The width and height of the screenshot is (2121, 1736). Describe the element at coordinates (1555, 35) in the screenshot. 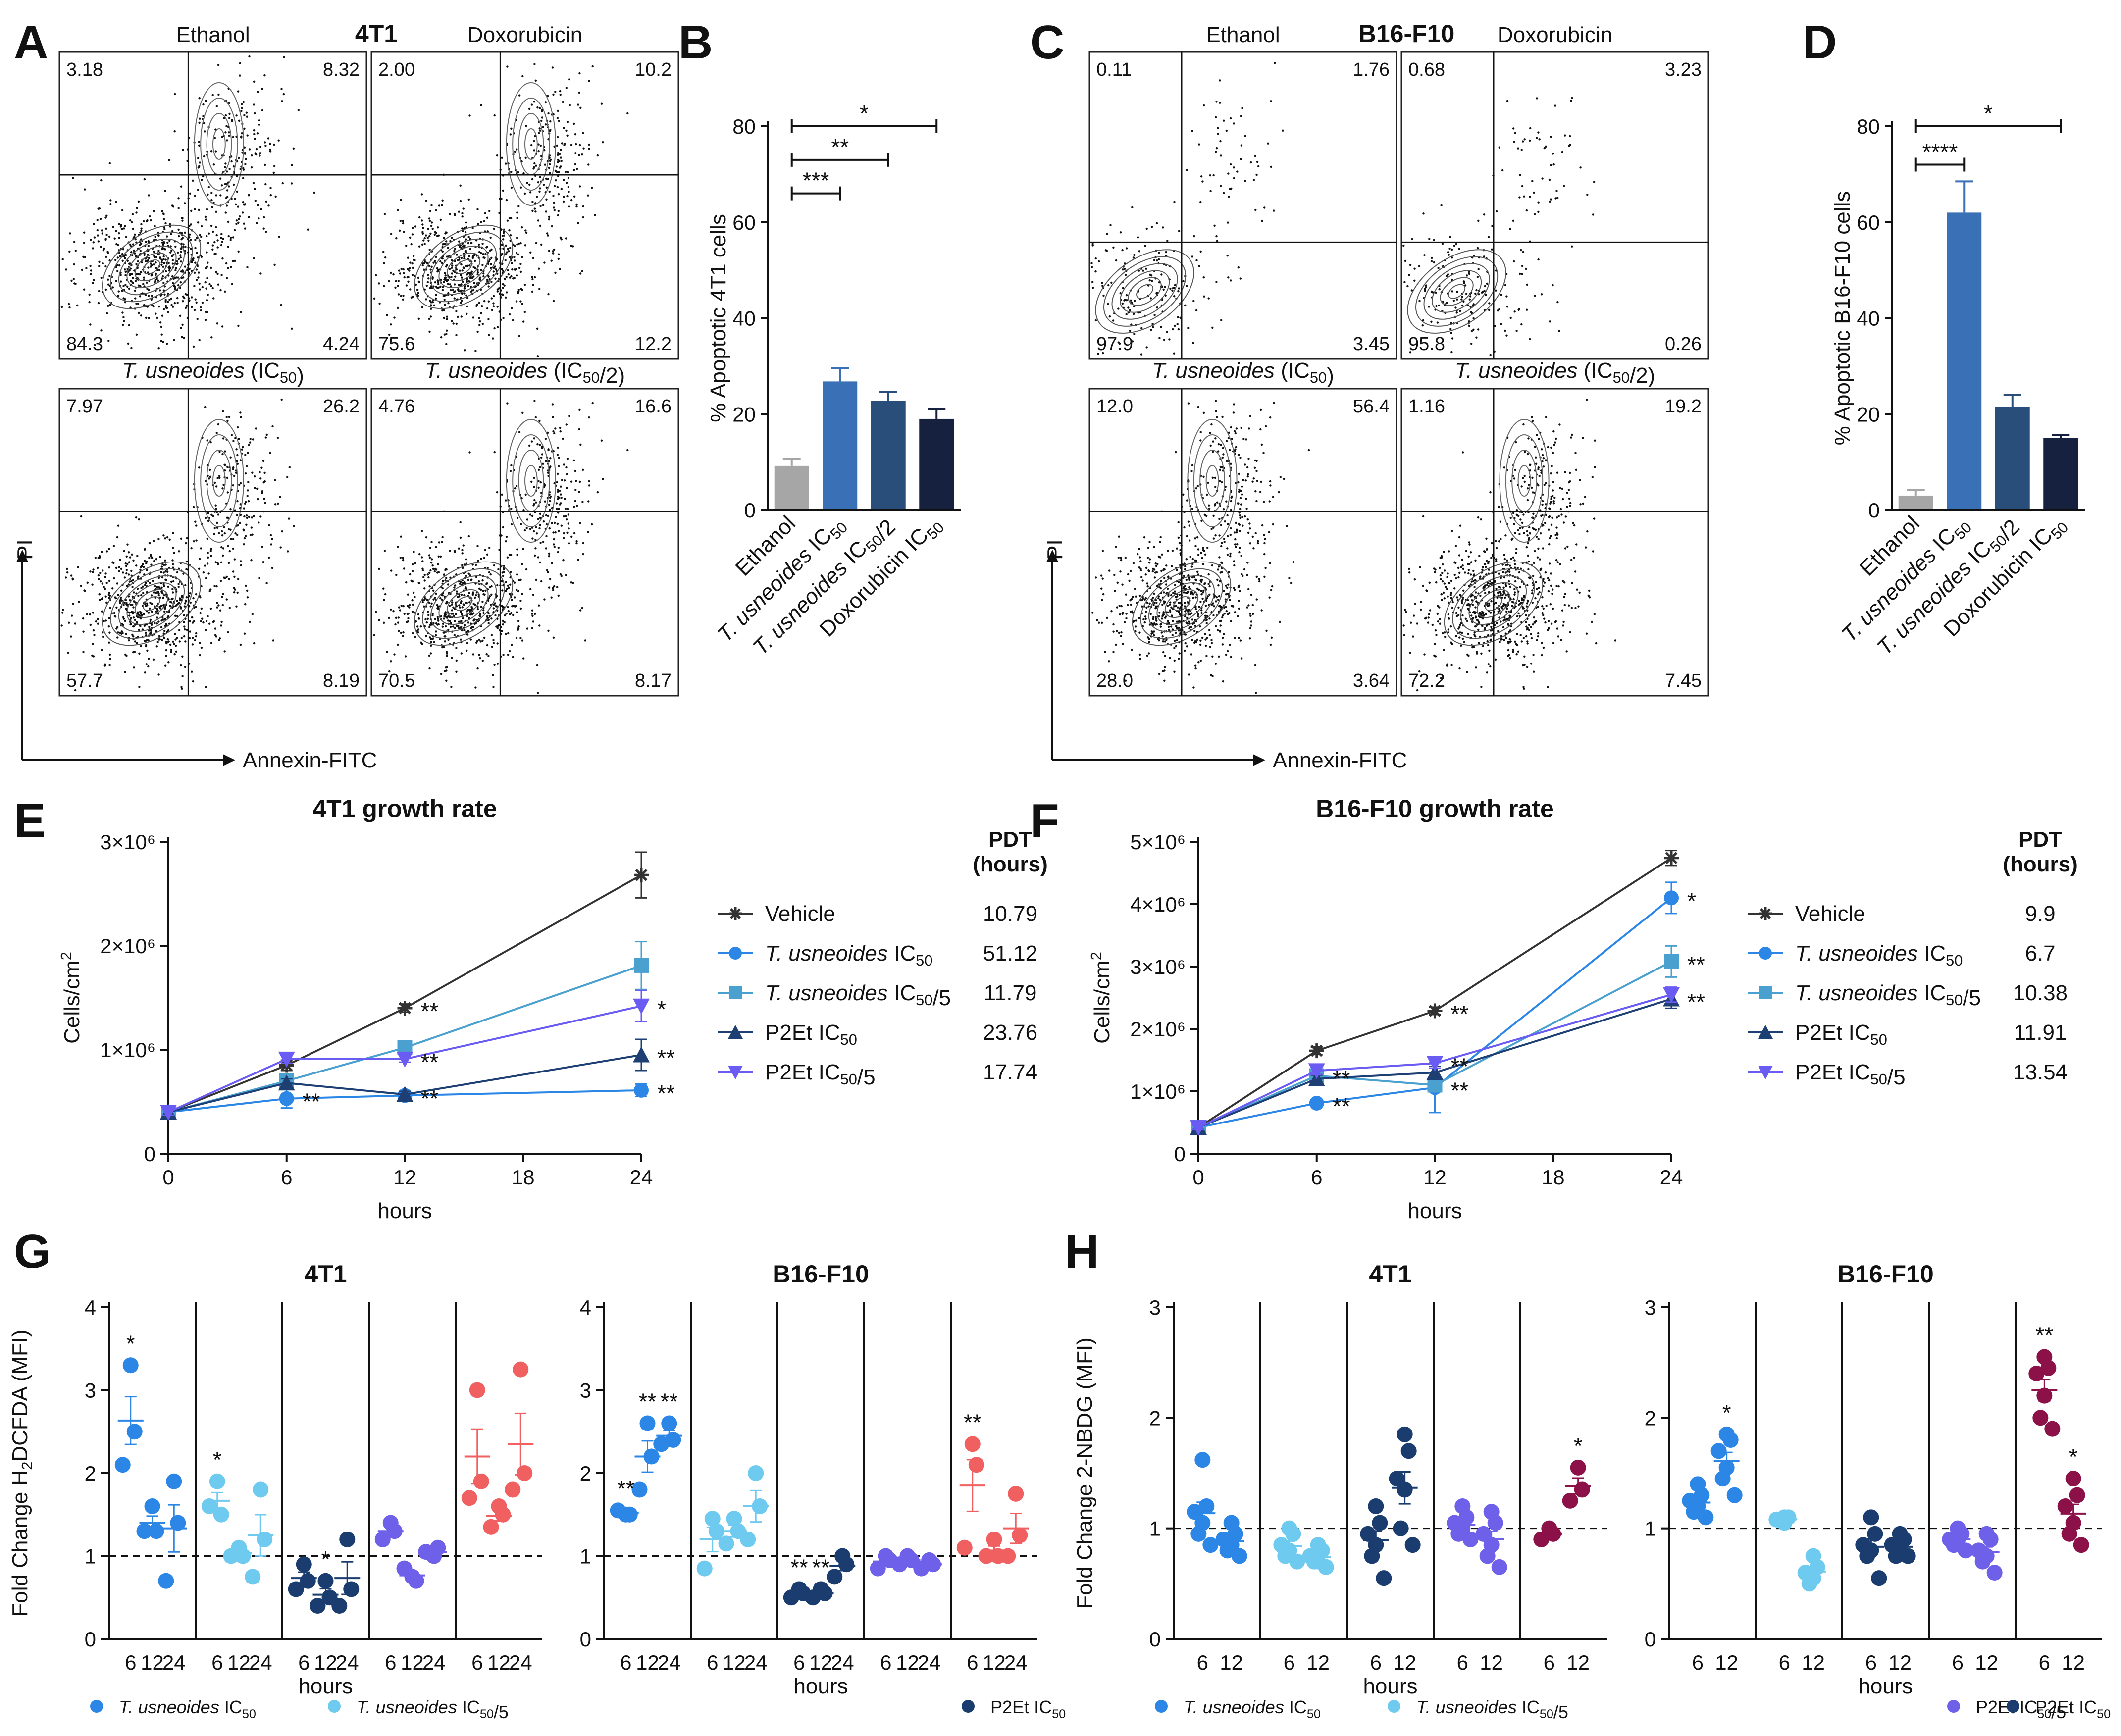

I see `flow-plot-label: Doxorubicin` at that location.